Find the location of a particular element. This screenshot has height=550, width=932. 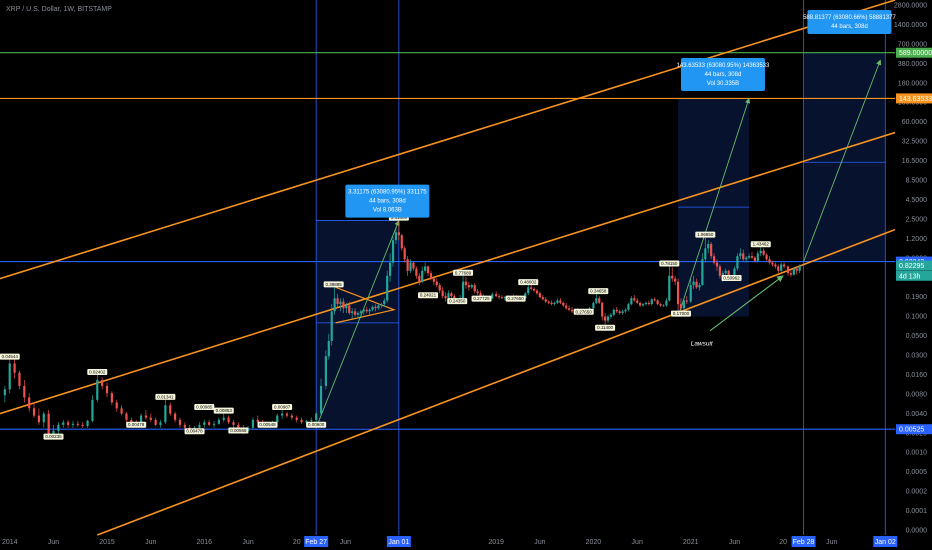

y-tick-label: 60.0000 is located at coordinates (914, 122).